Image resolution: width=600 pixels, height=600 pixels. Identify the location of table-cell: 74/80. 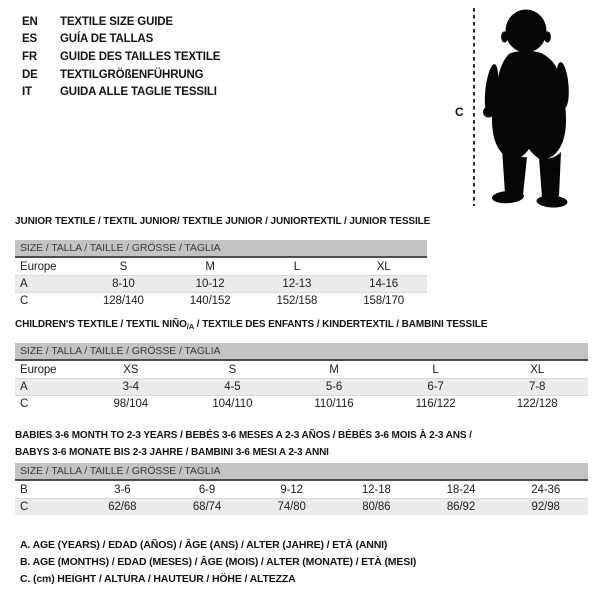
(291, 507).